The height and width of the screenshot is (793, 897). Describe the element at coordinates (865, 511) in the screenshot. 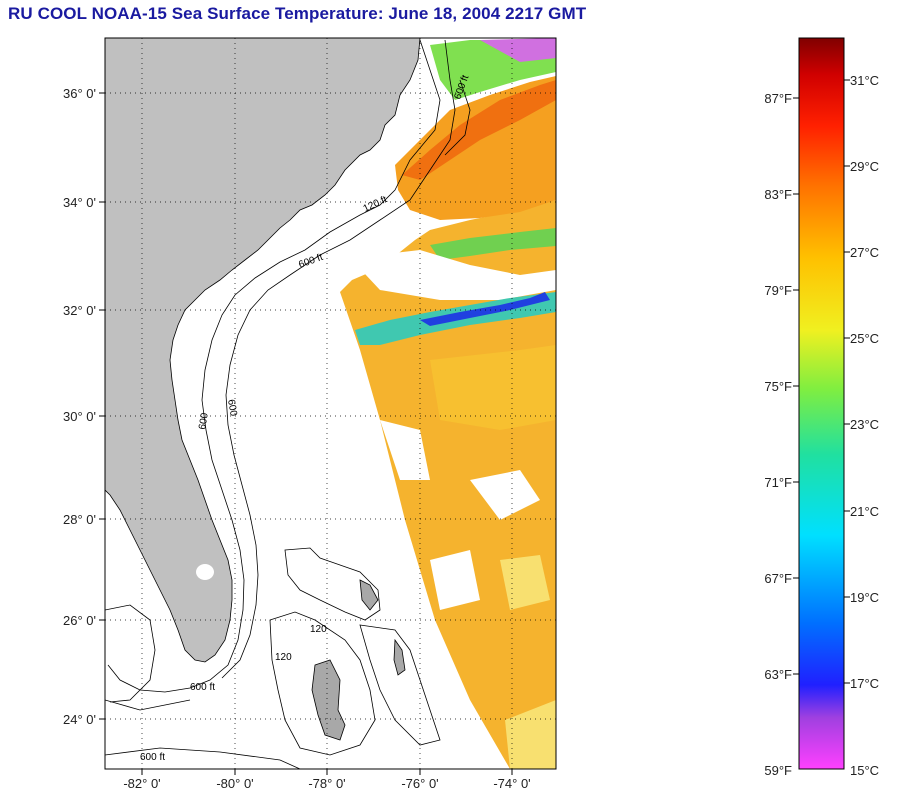

I see `colorbar-label-c: 21°C` at that location.